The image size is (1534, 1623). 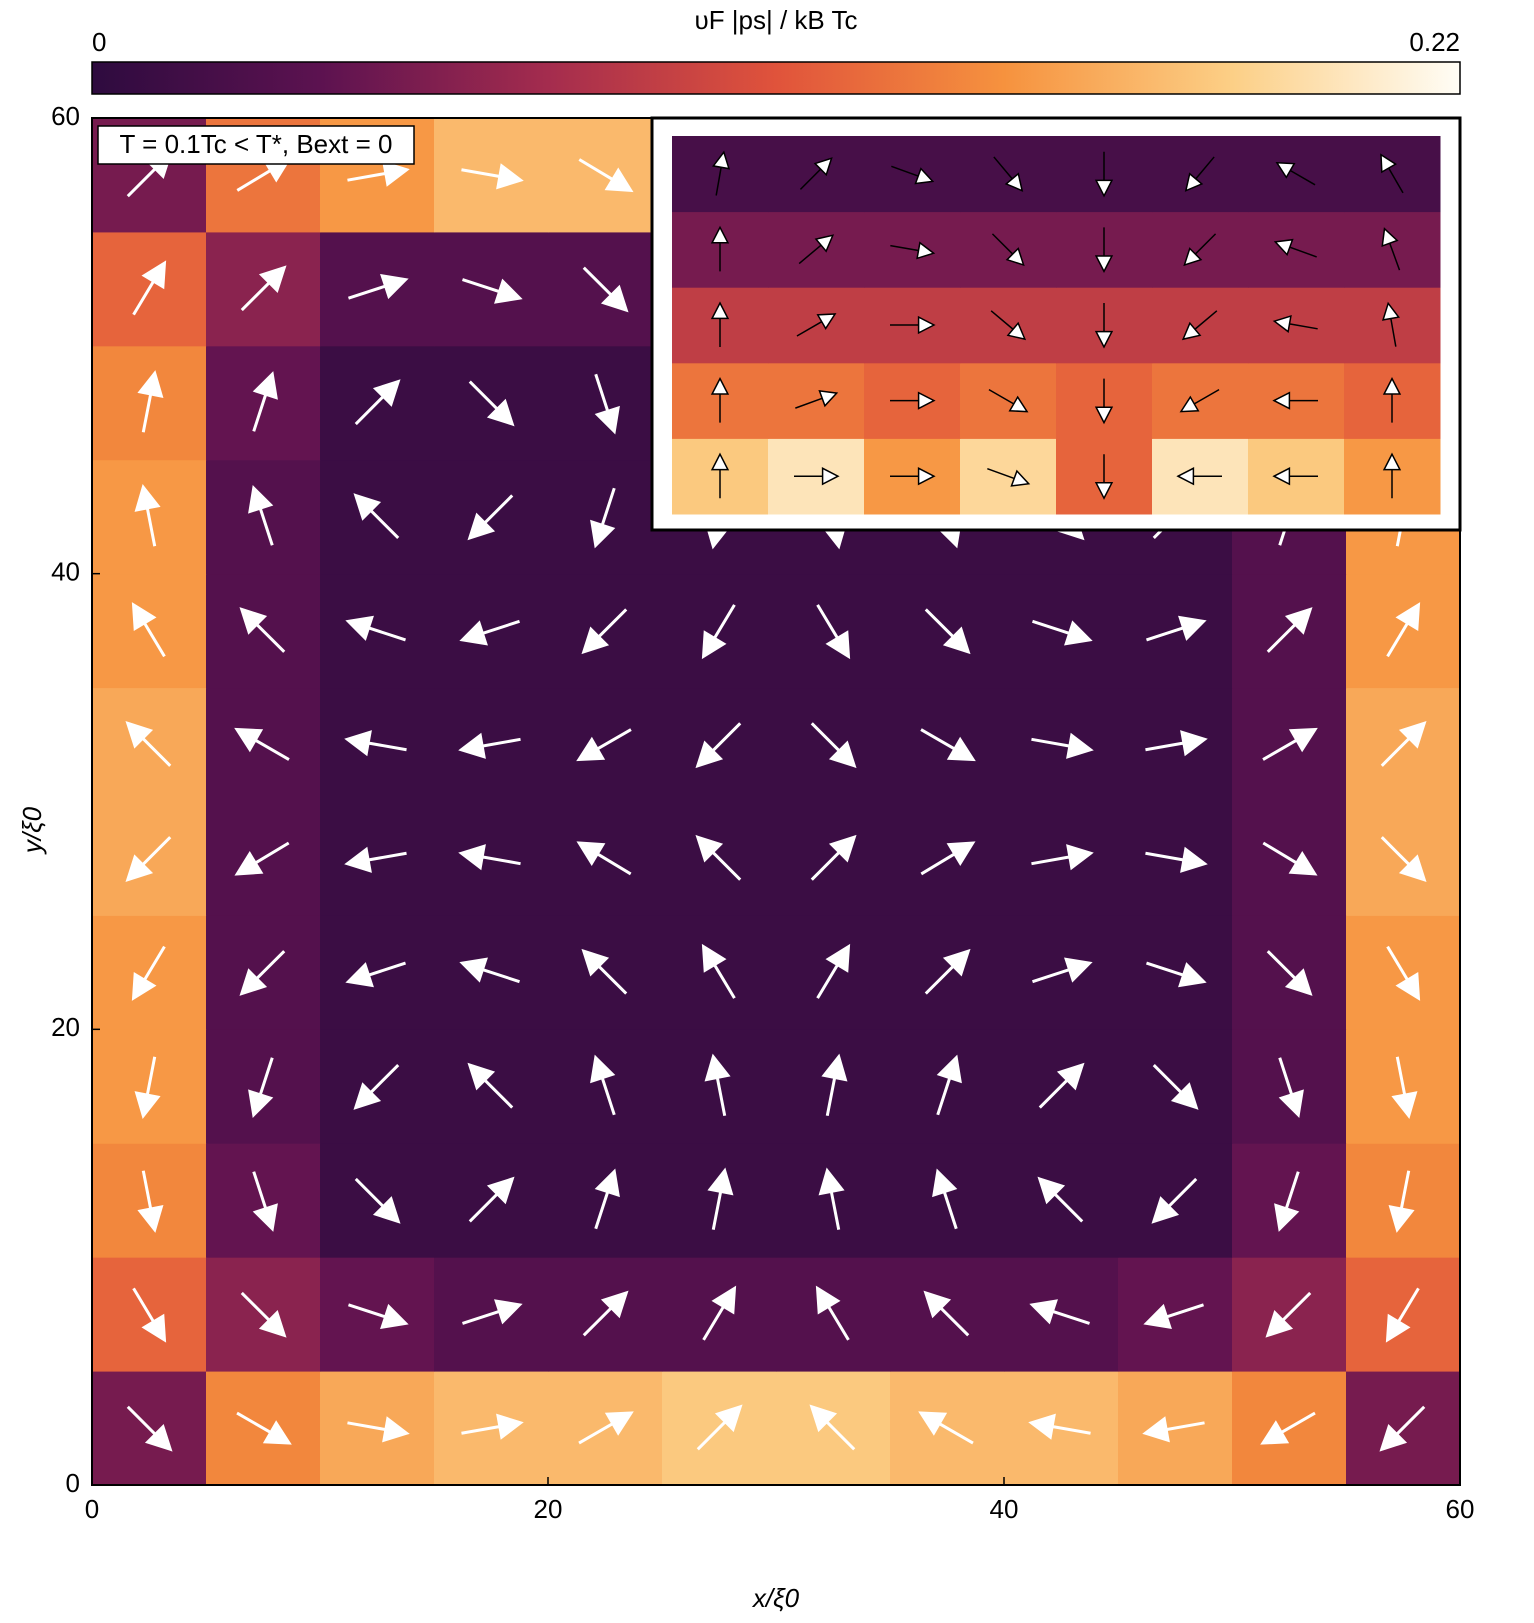 I want to click on x-tick-label: 60, so click(x=1460, y=1509).